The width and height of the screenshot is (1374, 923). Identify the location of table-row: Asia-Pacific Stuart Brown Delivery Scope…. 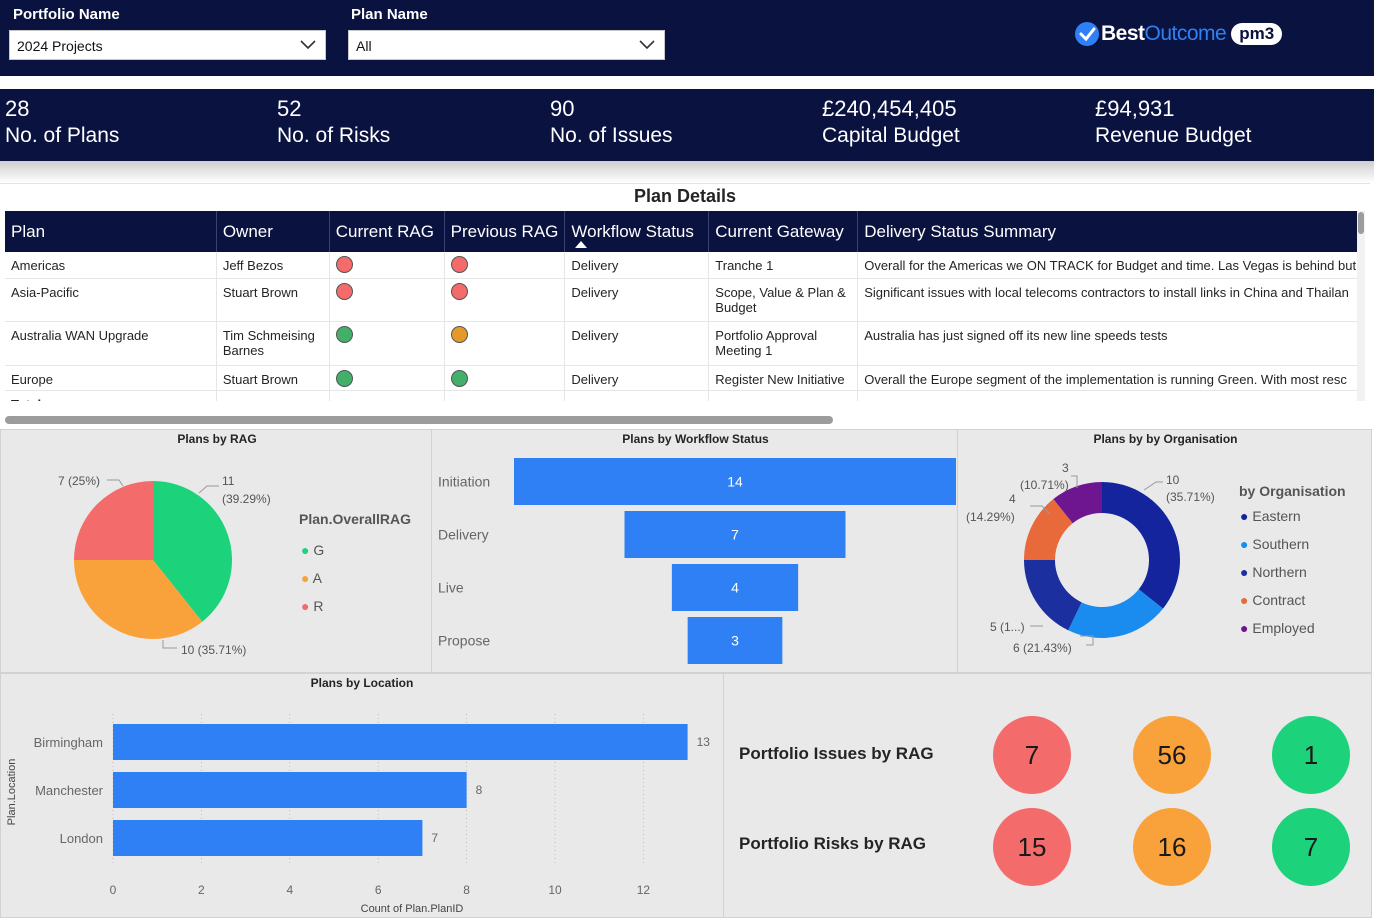
(681, 300).